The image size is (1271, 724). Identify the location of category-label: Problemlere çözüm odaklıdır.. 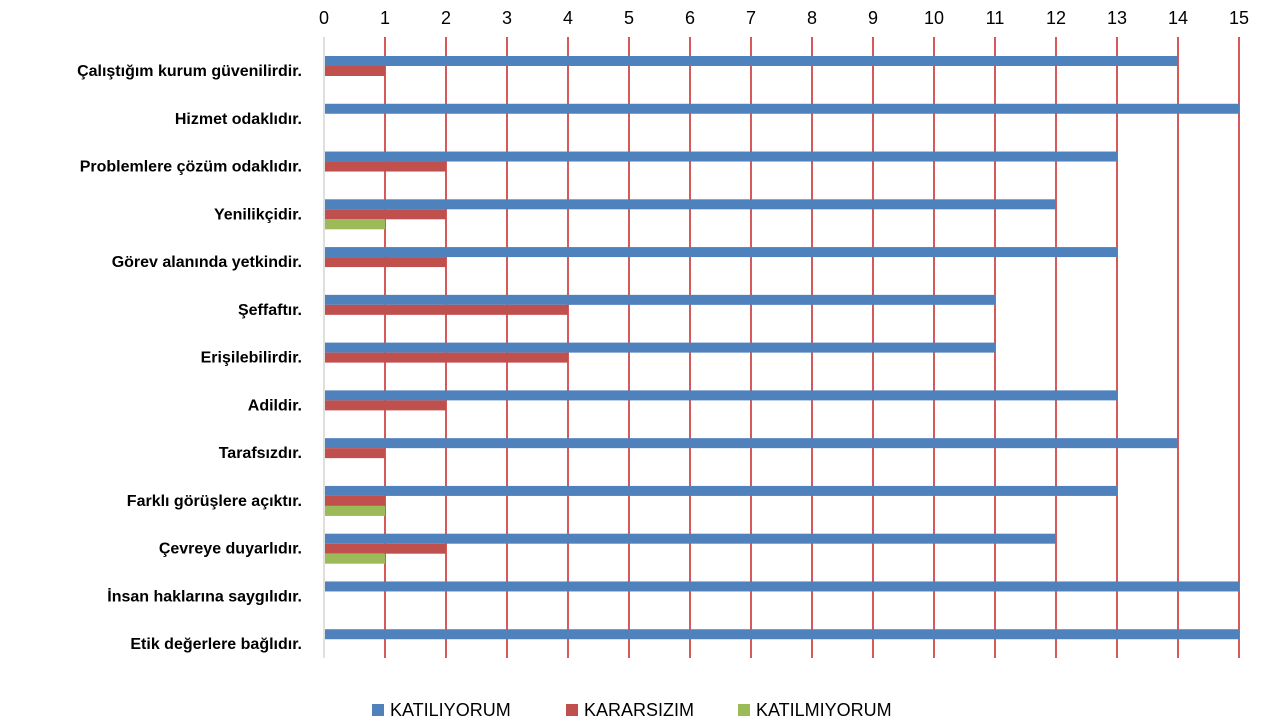
(191, 167).